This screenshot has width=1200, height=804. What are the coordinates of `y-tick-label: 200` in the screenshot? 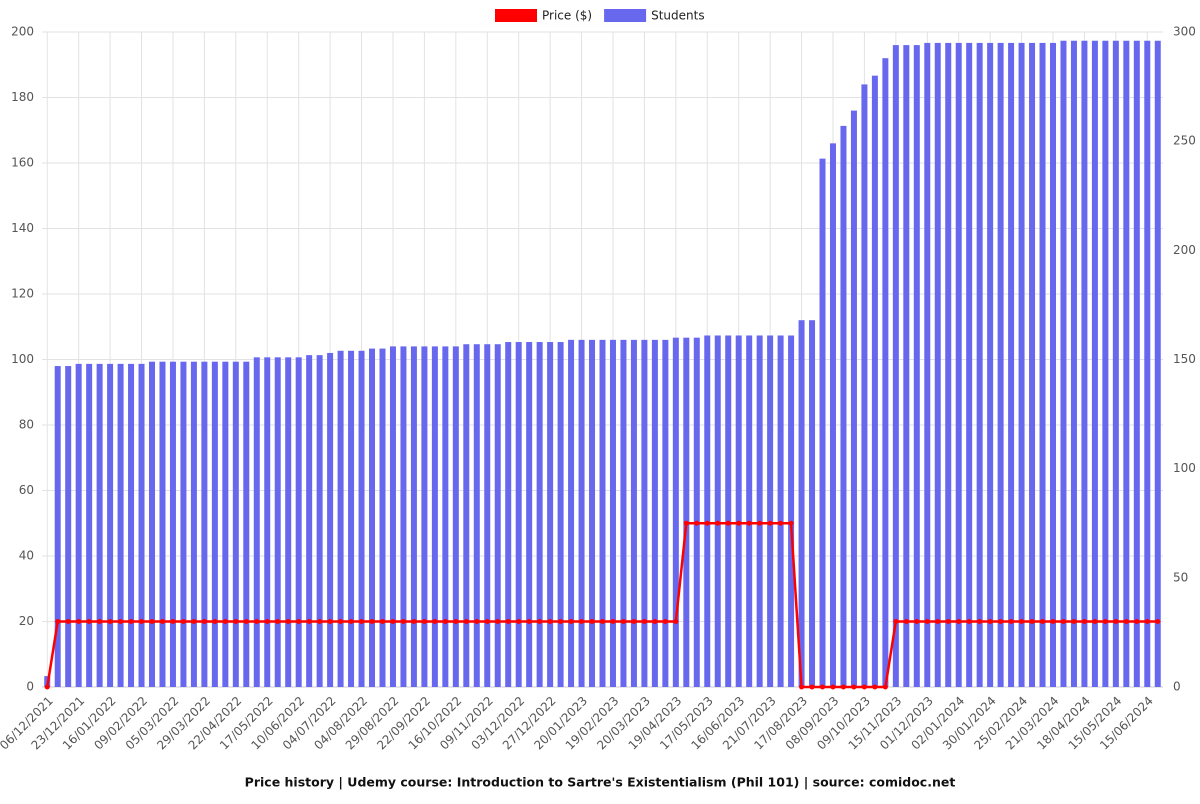 It's located at (22, 32).